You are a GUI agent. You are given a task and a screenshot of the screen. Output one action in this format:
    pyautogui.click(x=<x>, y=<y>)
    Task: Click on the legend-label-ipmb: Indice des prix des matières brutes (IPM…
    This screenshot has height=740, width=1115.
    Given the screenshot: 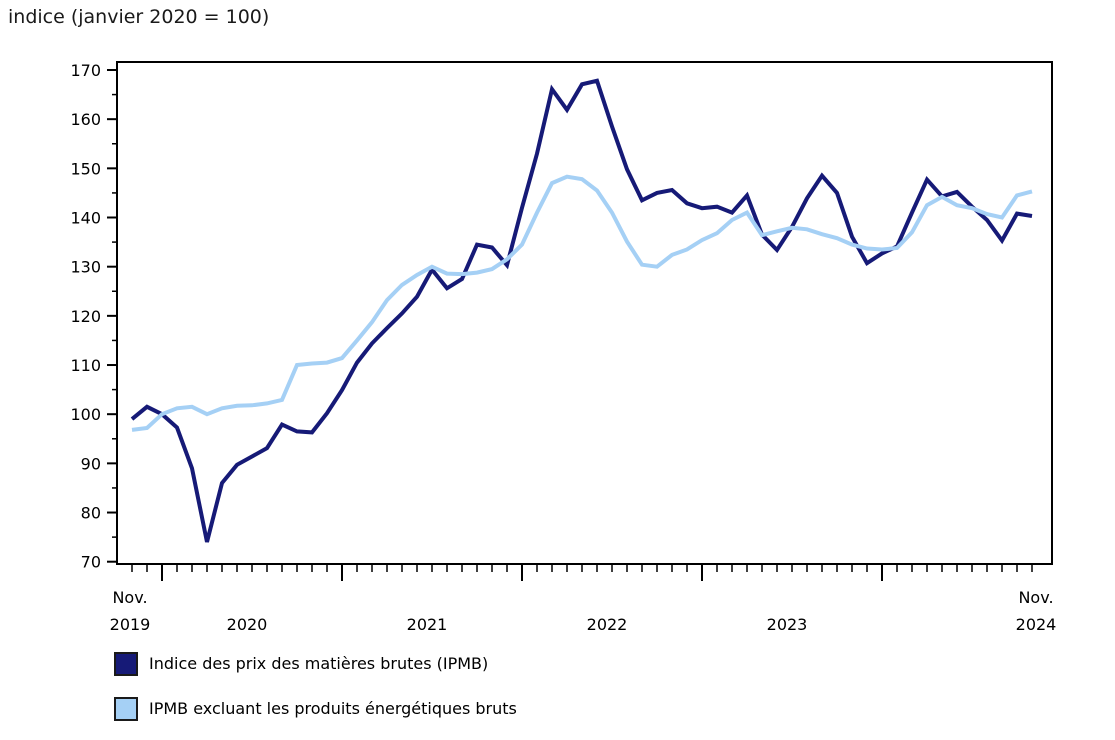 What is the action you would take?
    pyautogui.click(x=319, y=663)
    